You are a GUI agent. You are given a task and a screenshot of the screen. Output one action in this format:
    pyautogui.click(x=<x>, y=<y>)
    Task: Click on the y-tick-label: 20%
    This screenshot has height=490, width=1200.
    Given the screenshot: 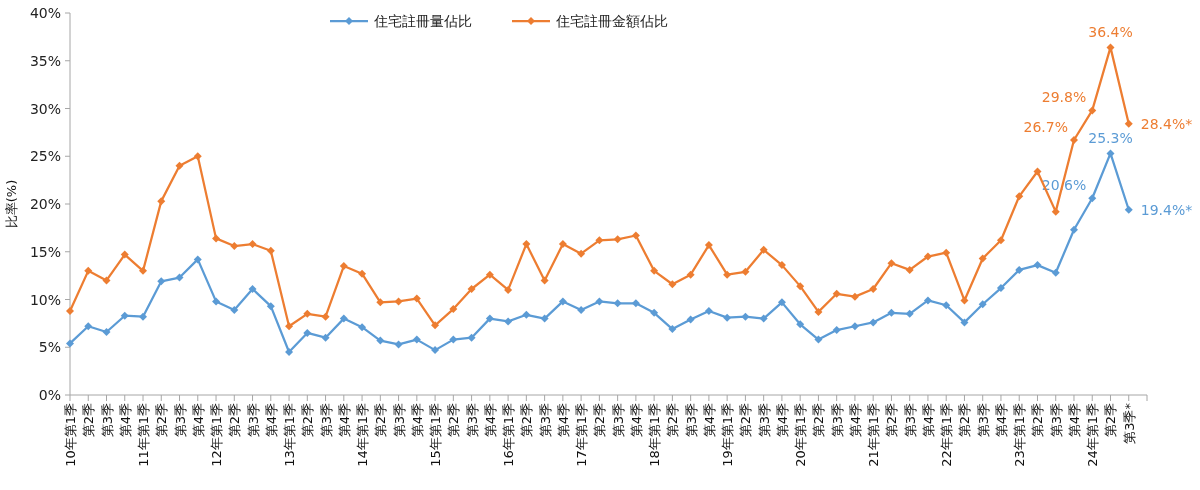 What is the action you would take?
    pyautogui.click(x=45, y=204)
    